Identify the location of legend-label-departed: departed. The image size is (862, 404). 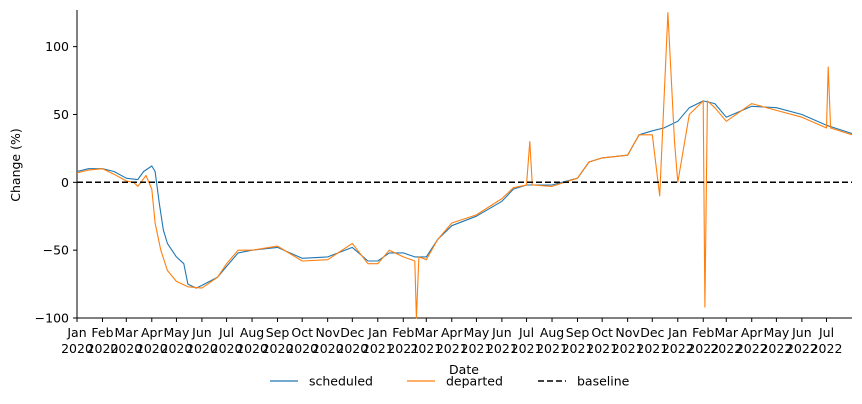
(474, 381).